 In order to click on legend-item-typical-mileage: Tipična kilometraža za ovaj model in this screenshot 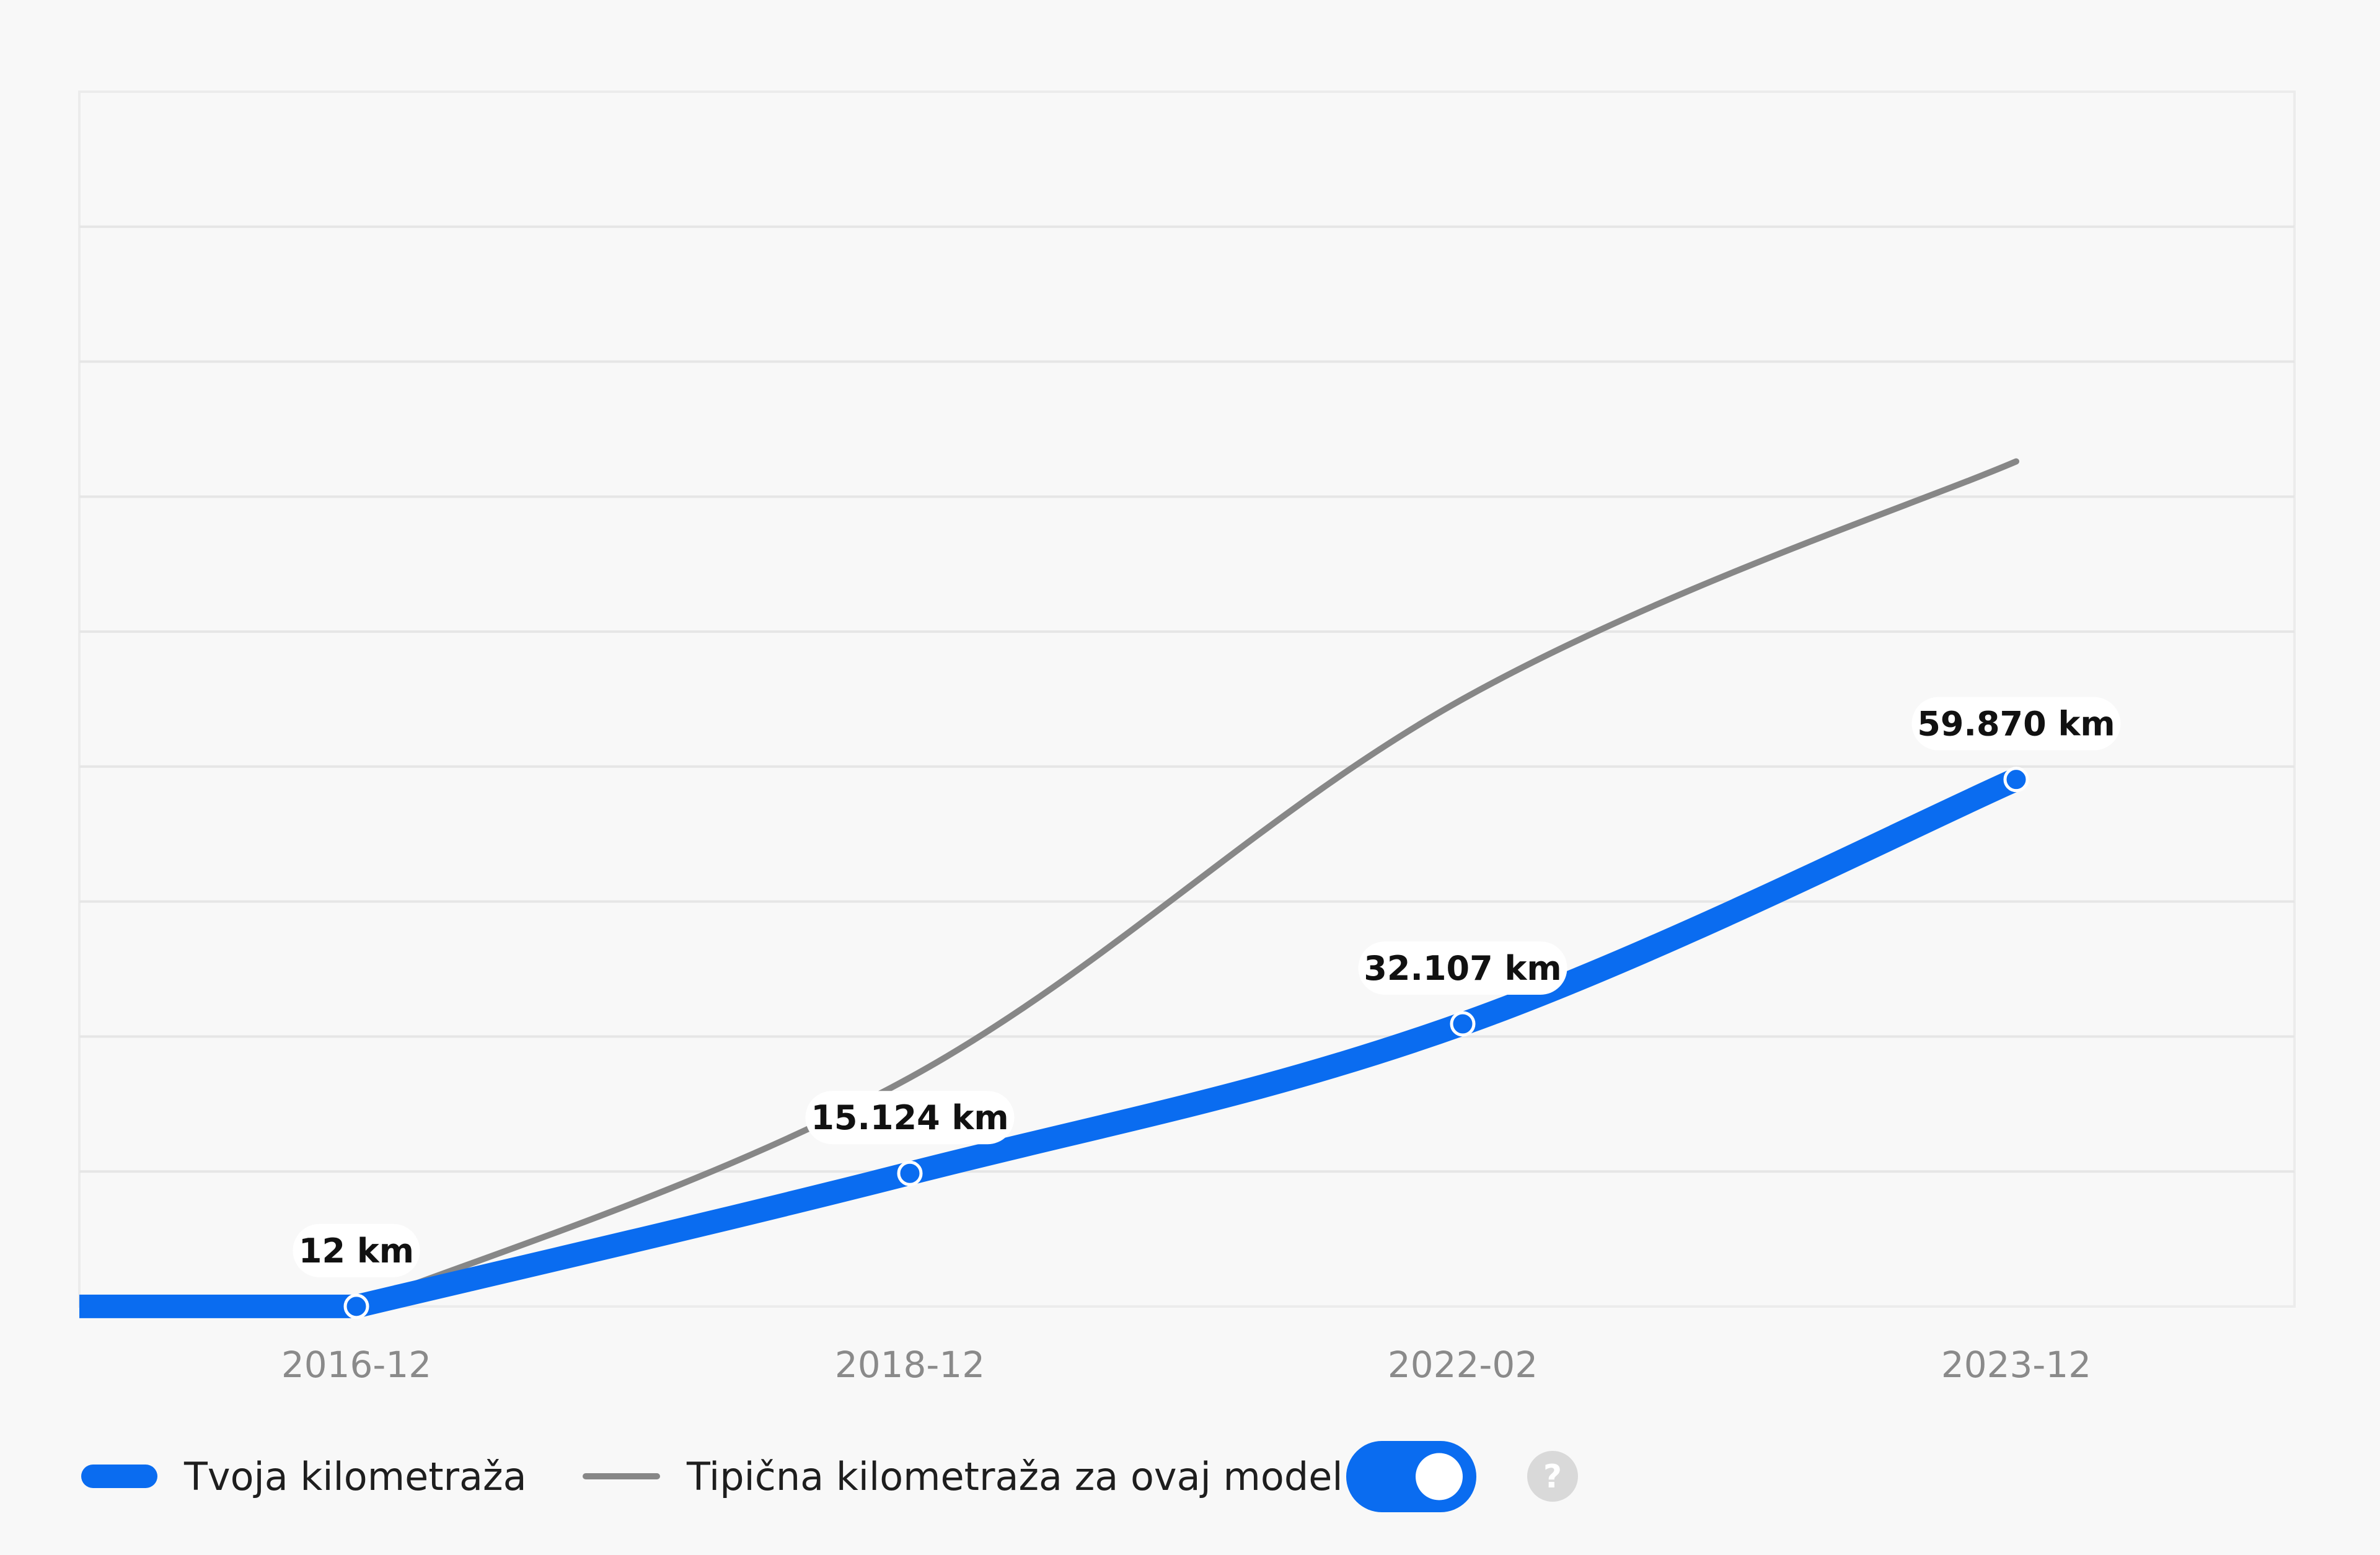, I will do `click(963, 1476)`.